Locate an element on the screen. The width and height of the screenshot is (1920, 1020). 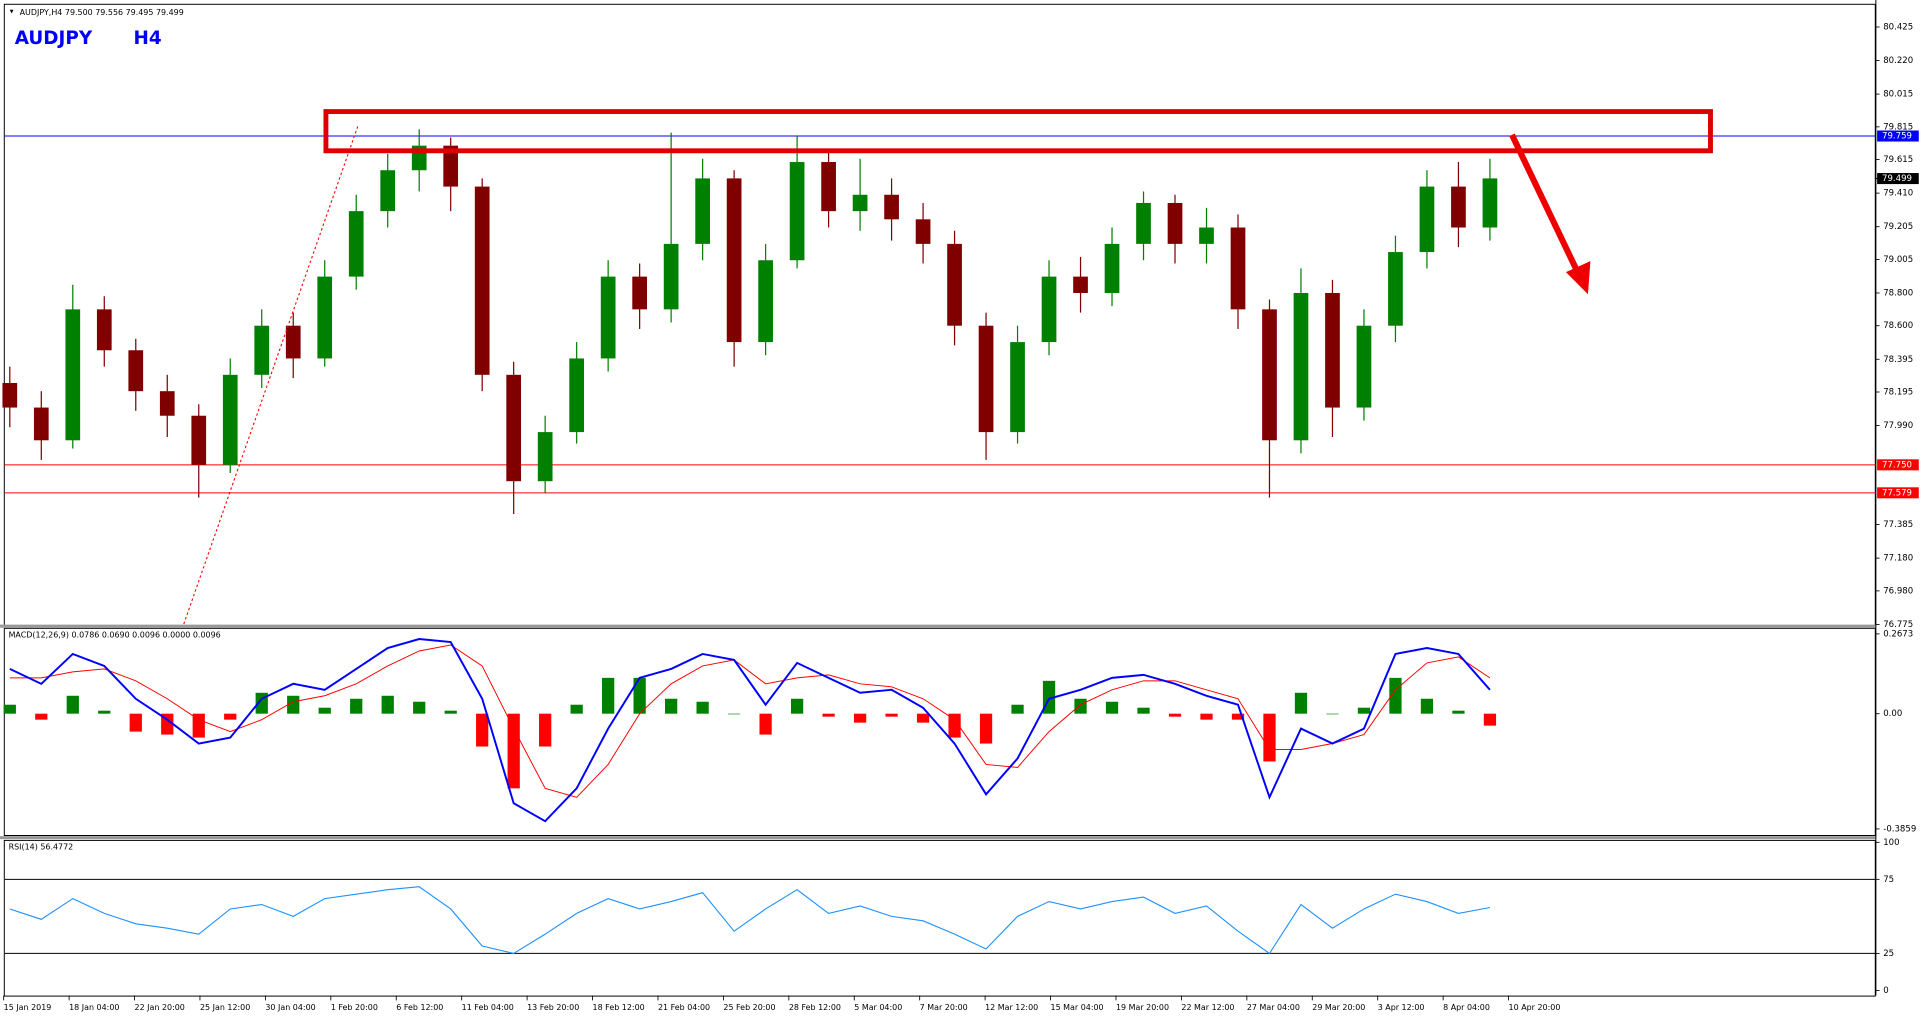
y-tick-label: 0.00 is located at coordinates (1892, 714).